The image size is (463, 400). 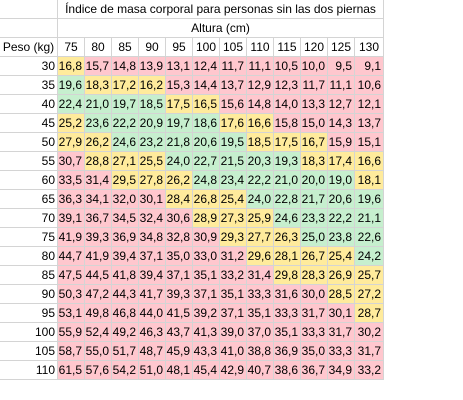 What do you see at coordinates (98, 47) in the screenshot?
I see `column-header-height: 80` at bounding box center [98, 47].